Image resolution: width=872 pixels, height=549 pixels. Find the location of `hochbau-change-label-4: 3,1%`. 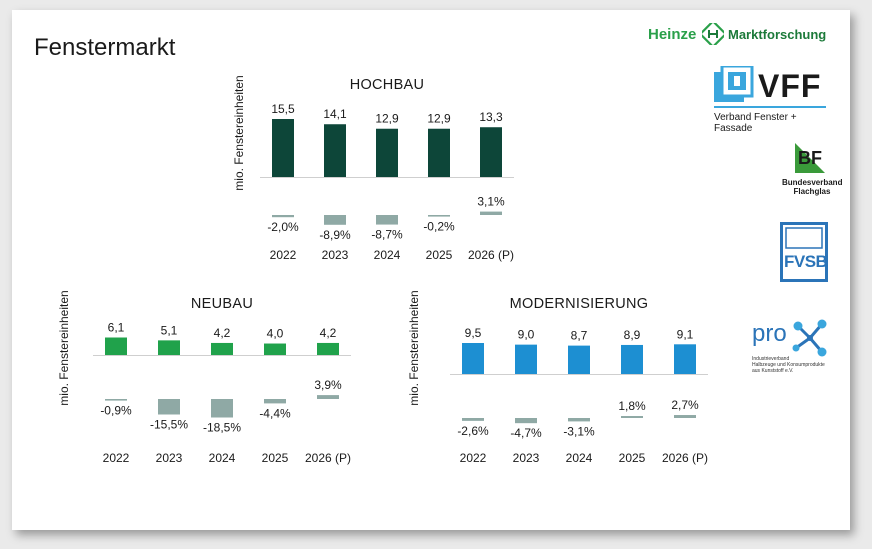

hochbau-change-label-4: 3,1% is located at coordinates (491, 202).